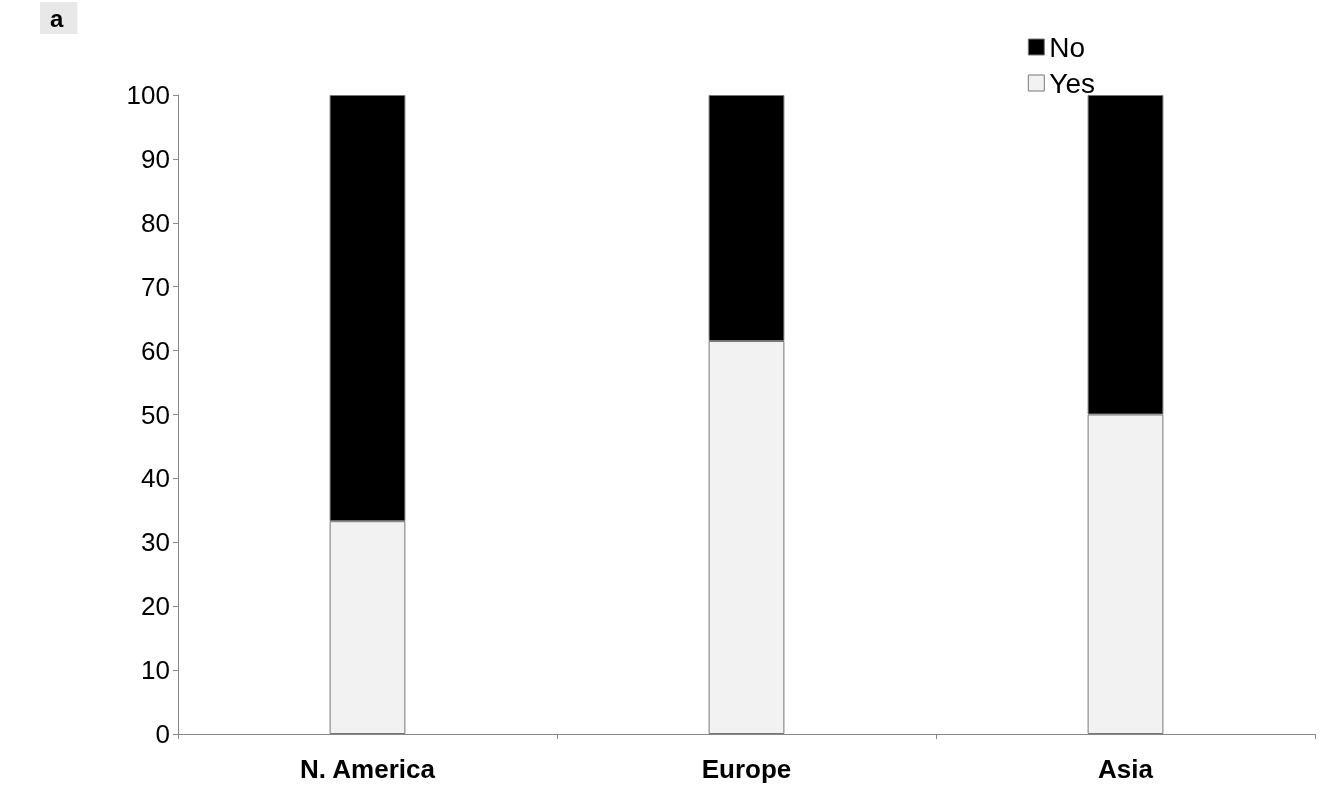  I want to click on y-tick-label: 10, so click(155, 670).